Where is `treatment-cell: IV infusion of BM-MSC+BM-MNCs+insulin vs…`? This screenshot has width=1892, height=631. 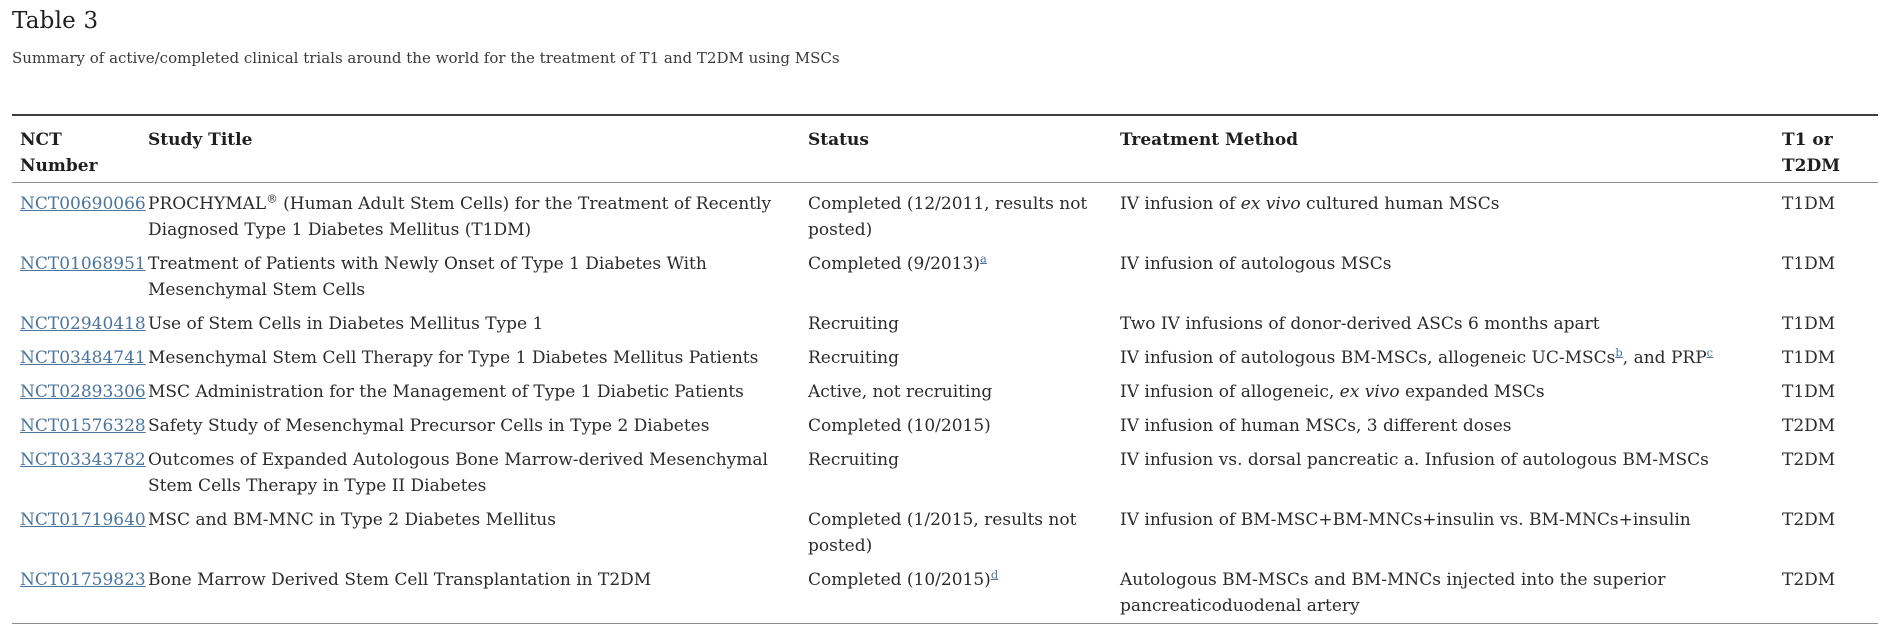 treatment-cell: IV infusion of BM-MSC+BM-MNCs+insulin vs… is located at coordinates (1405, 520).